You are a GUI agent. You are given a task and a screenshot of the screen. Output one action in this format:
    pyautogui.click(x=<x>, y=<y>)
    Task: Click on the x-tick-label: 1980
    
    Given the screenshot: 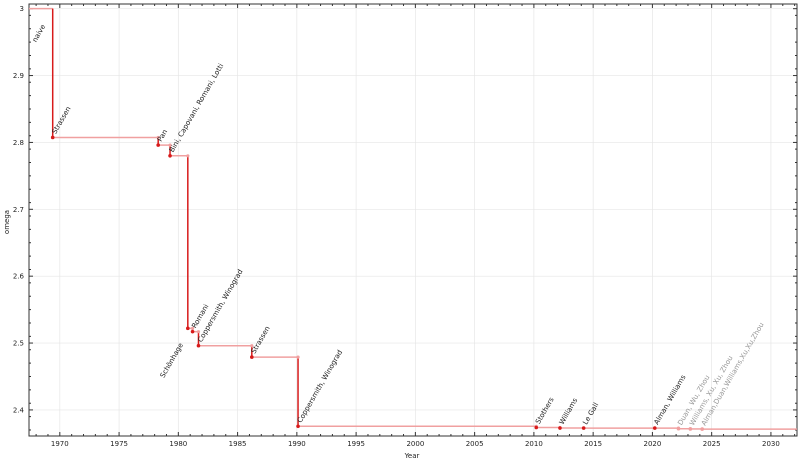 What is the action you would take?
    pyautogui.click(x=178, y=444)
    